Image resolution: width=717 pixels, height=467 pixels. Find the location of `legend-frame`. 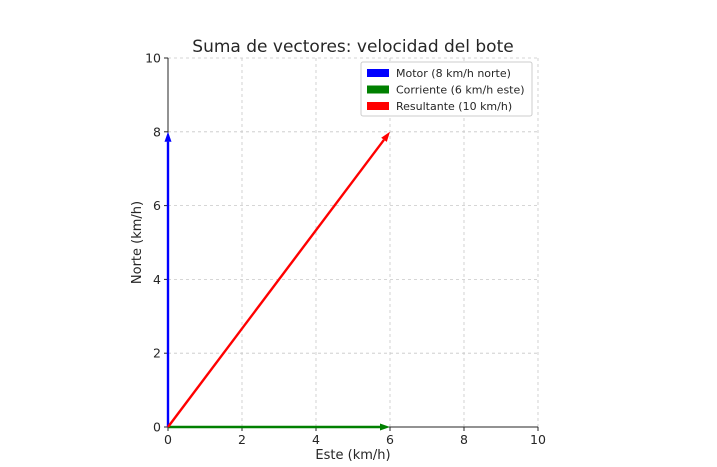

legend-frame is located at coordinates (446, 89).